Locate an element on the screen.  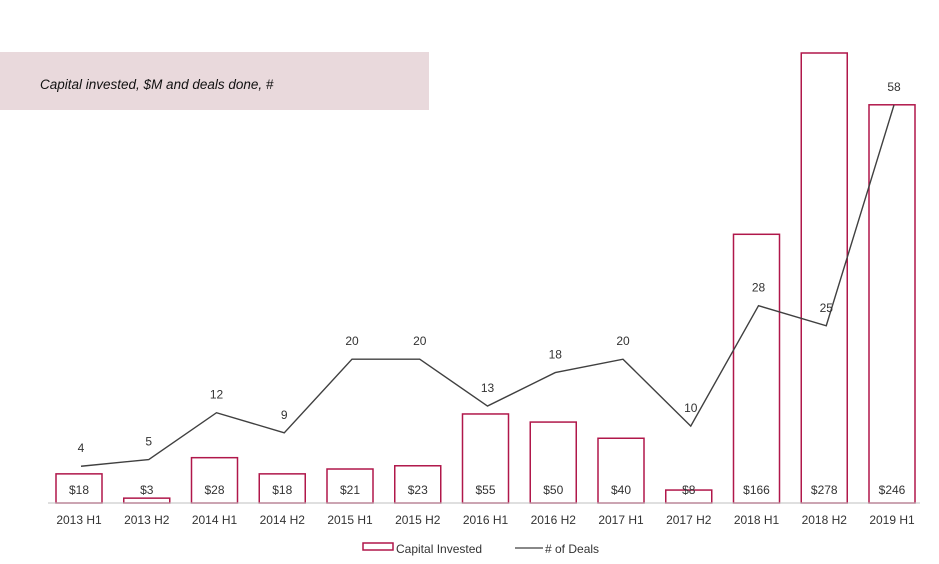
x-tick-label: 2013 H1 is located at coordinates (79, 520).